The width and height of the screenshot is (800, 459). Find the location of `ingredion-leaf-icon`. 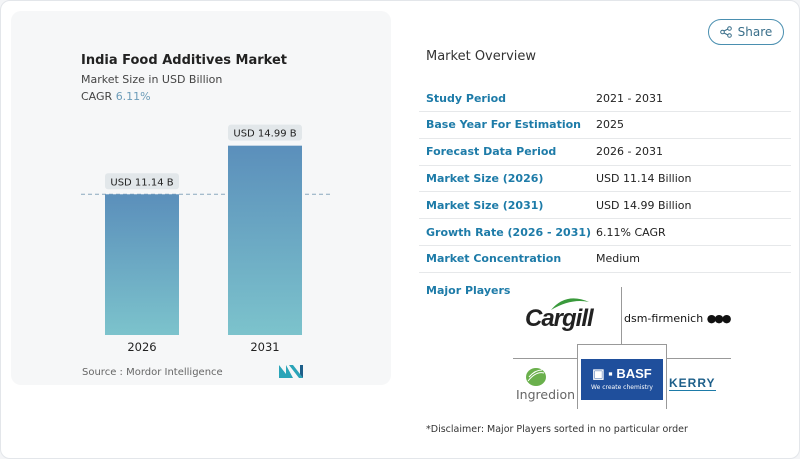

ingredion-leaf-icon is located at coordinates (536, 377).